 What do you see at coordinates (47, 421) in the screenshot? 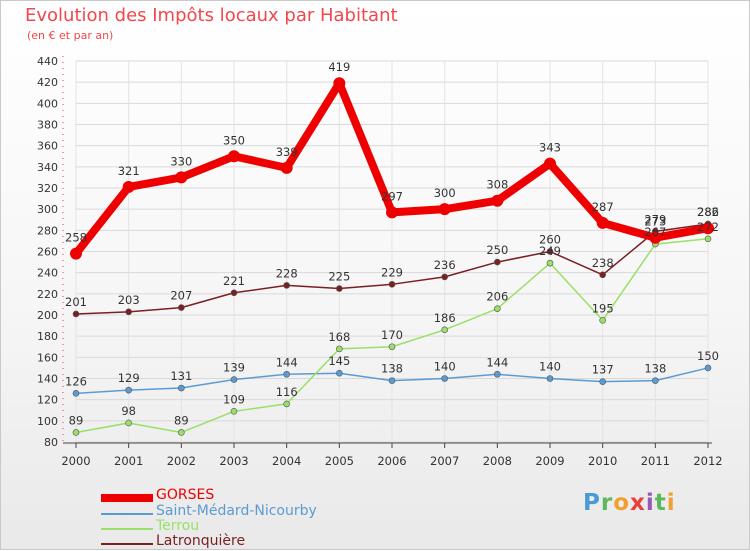
I see `y-tick-label: 100` at bounding box center [47, 421].